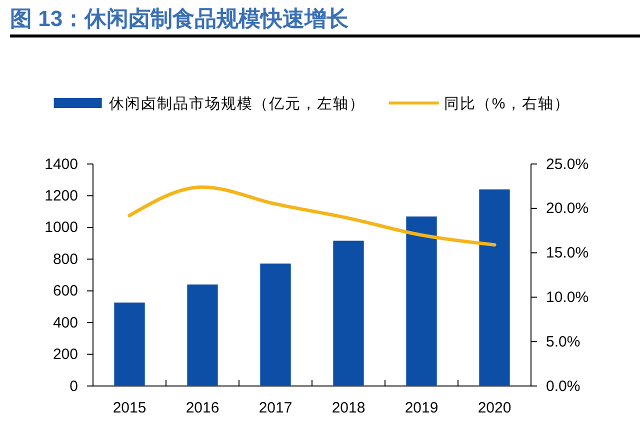 The image size is (640, 443). I want to click on x-tick-label: 2020, so click(495, 407).